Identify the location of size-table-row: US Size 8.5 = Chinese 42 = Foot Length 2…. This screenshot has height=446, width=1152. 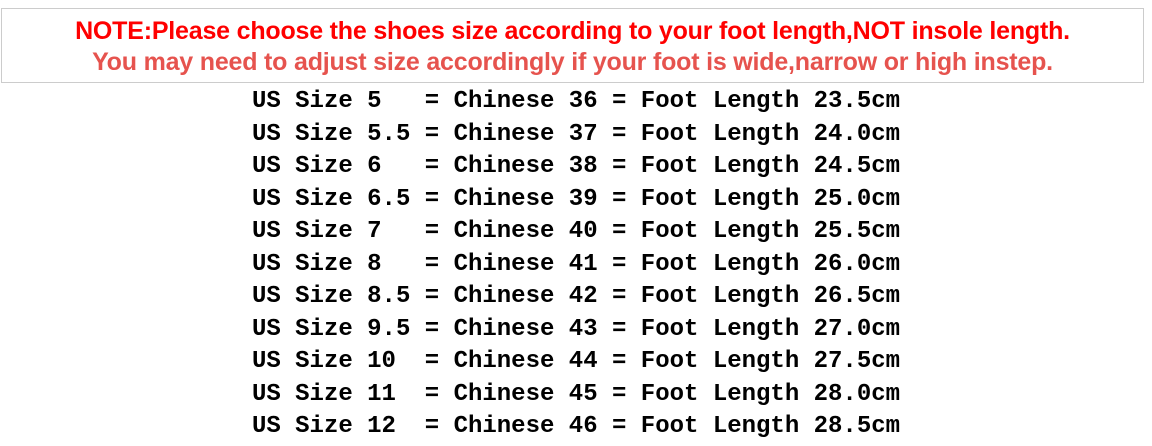
(576, 296).